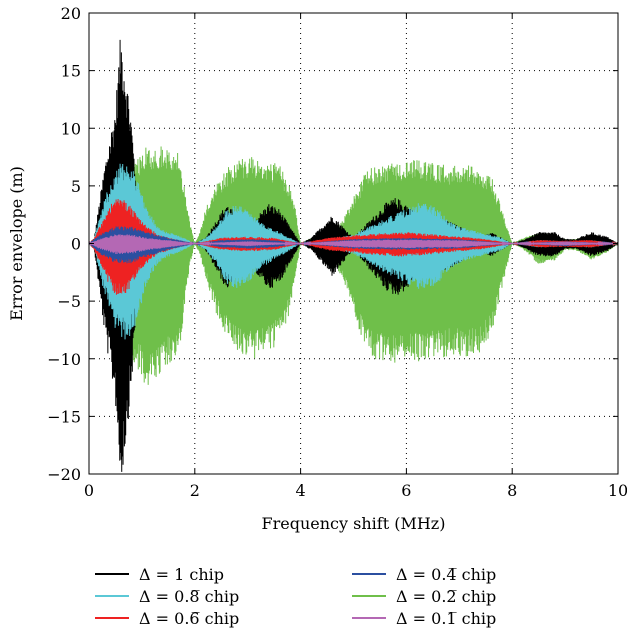 The height and width of the screenshot is (638, 627). Describe the element at coordinates (446, 596) in the screenshot. I see `legend-label-02chip: Δ = 0.2̅ chip` at that location.